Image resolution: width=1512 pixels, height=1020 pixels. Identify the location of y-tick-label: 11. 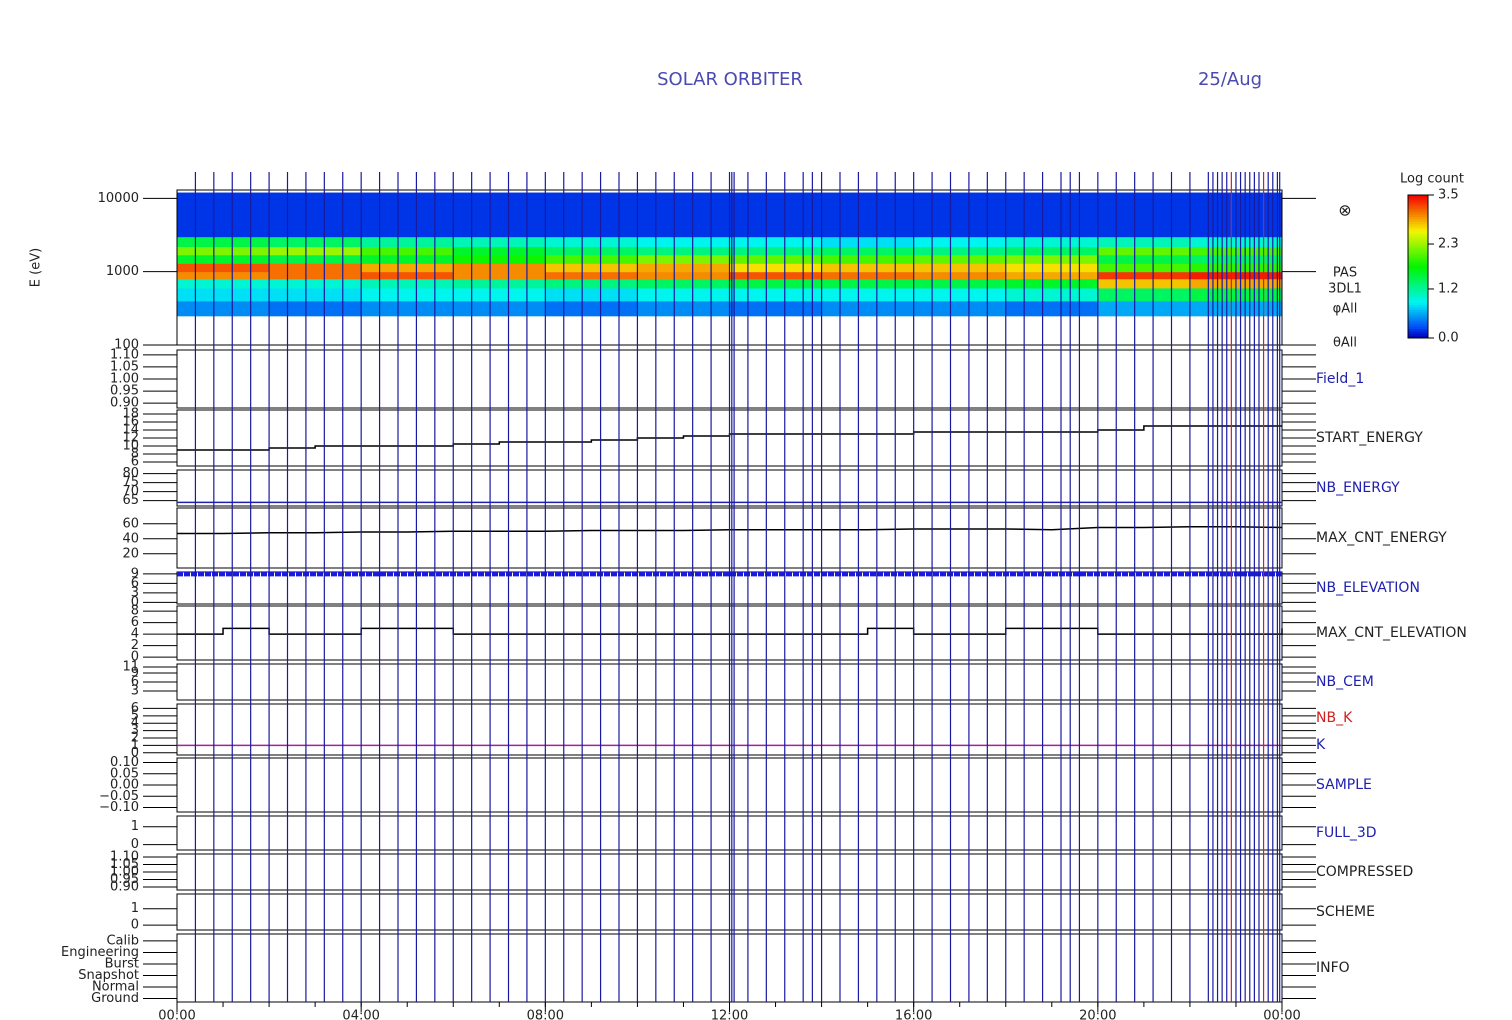
(130, 667).